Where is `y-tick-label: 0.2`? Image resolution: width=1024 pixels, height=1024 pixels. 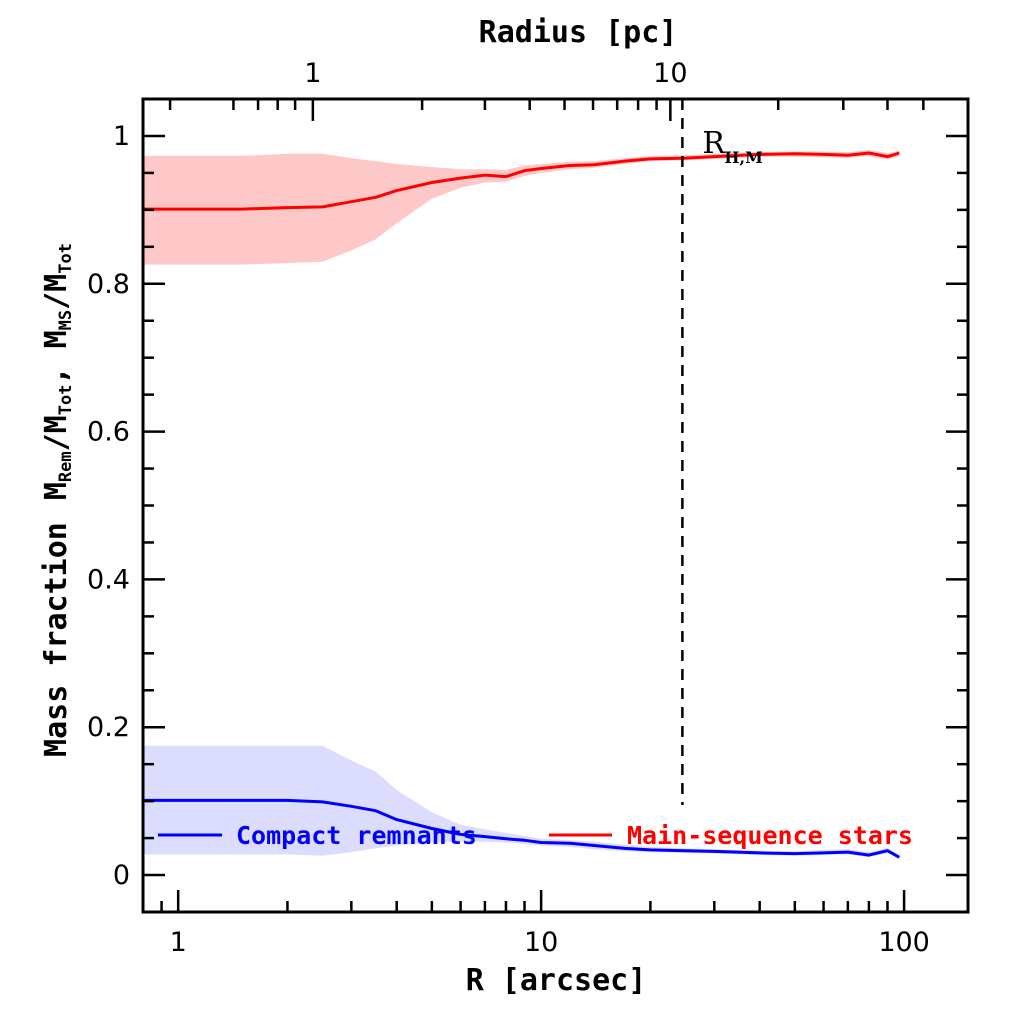
y-tick-label: 0.2 is located at coordinates (108, 727).